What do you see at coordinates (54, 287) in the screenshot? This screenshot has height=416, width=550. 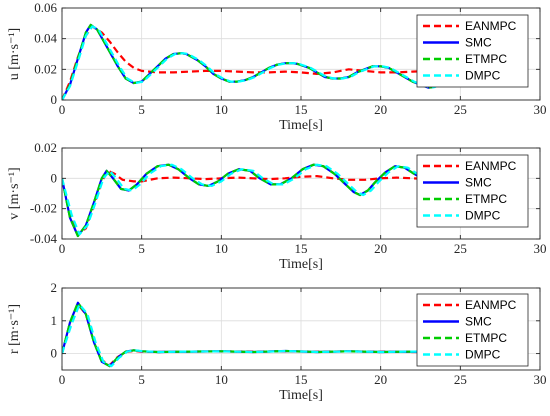 I see `y-tick-label: 2` at bounding box center [54, 287].